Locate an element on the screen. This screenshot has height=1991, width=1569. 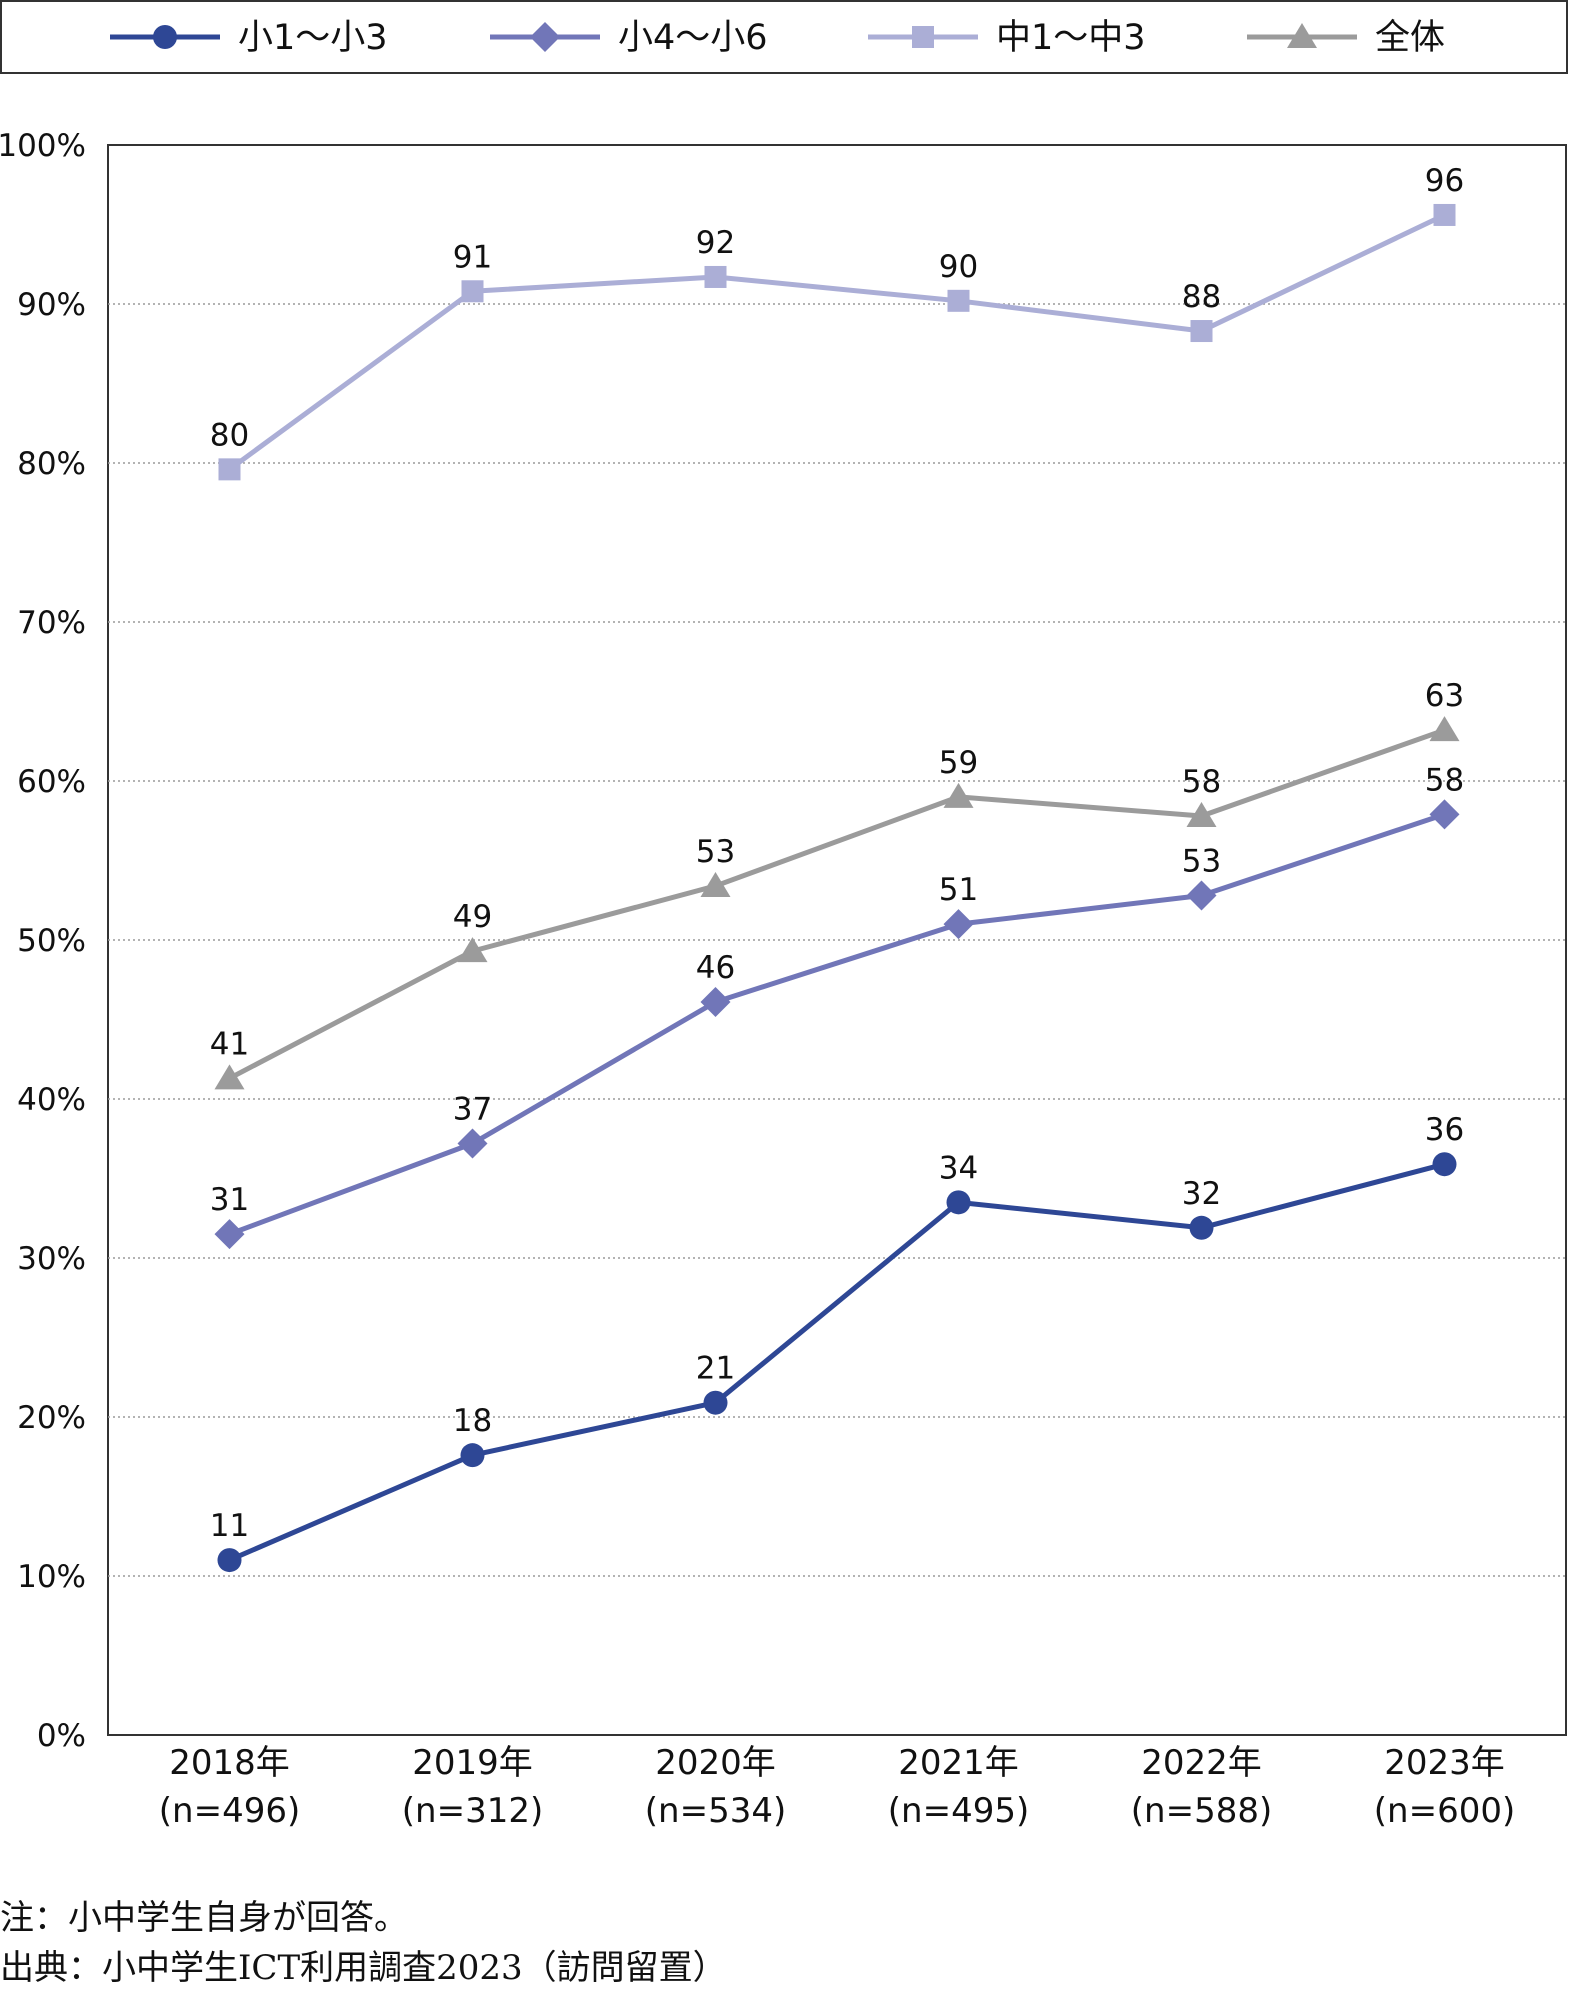
x-category-sublabel: (n=496) is located at coordinates (229, 1811).